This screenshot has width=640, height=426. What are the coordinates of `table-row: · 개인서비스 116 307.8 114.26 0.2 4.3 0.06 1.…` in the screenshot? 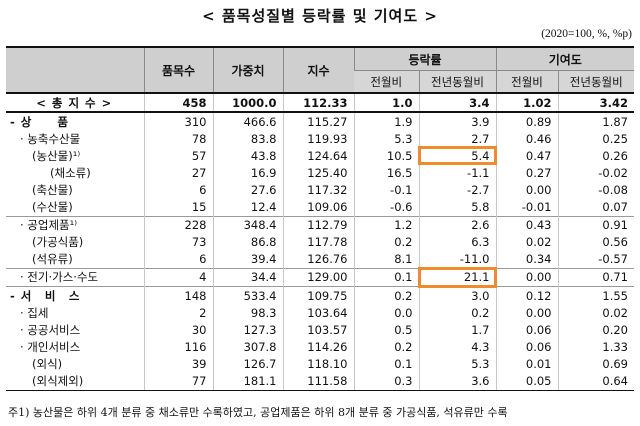 It's located at (320, 347).